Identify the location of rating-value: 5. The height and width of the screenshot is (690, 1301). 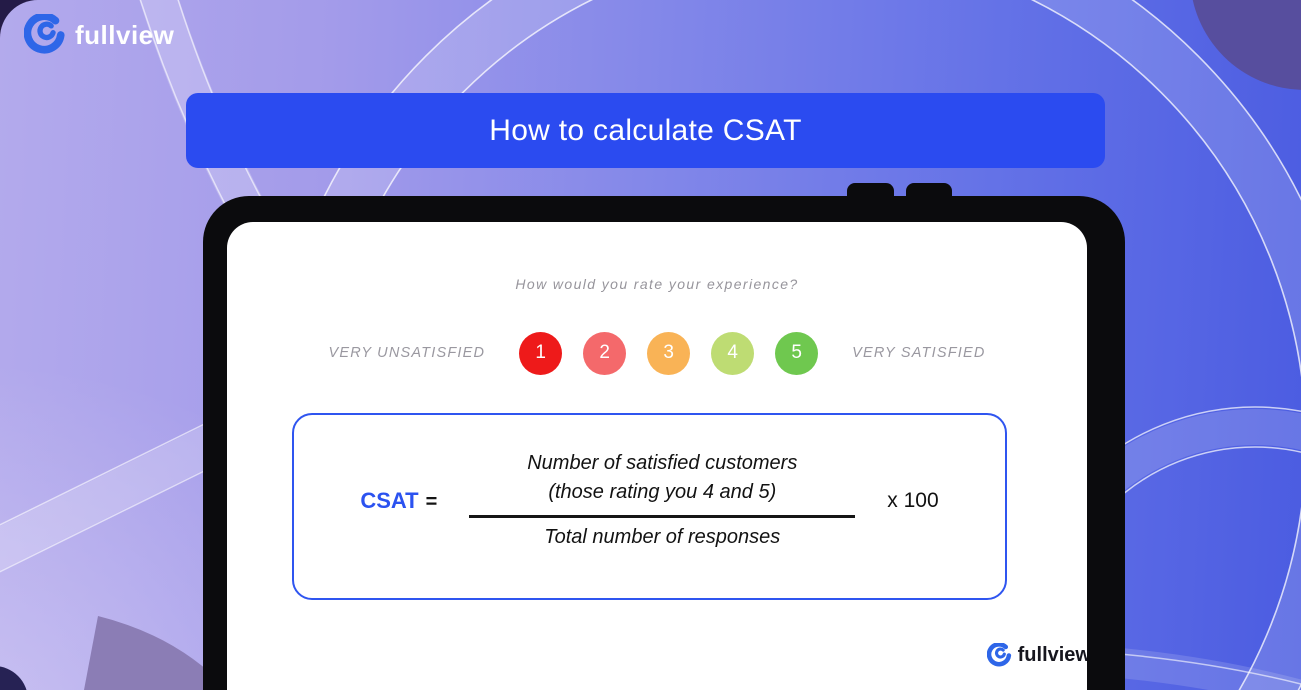
(796, 352).